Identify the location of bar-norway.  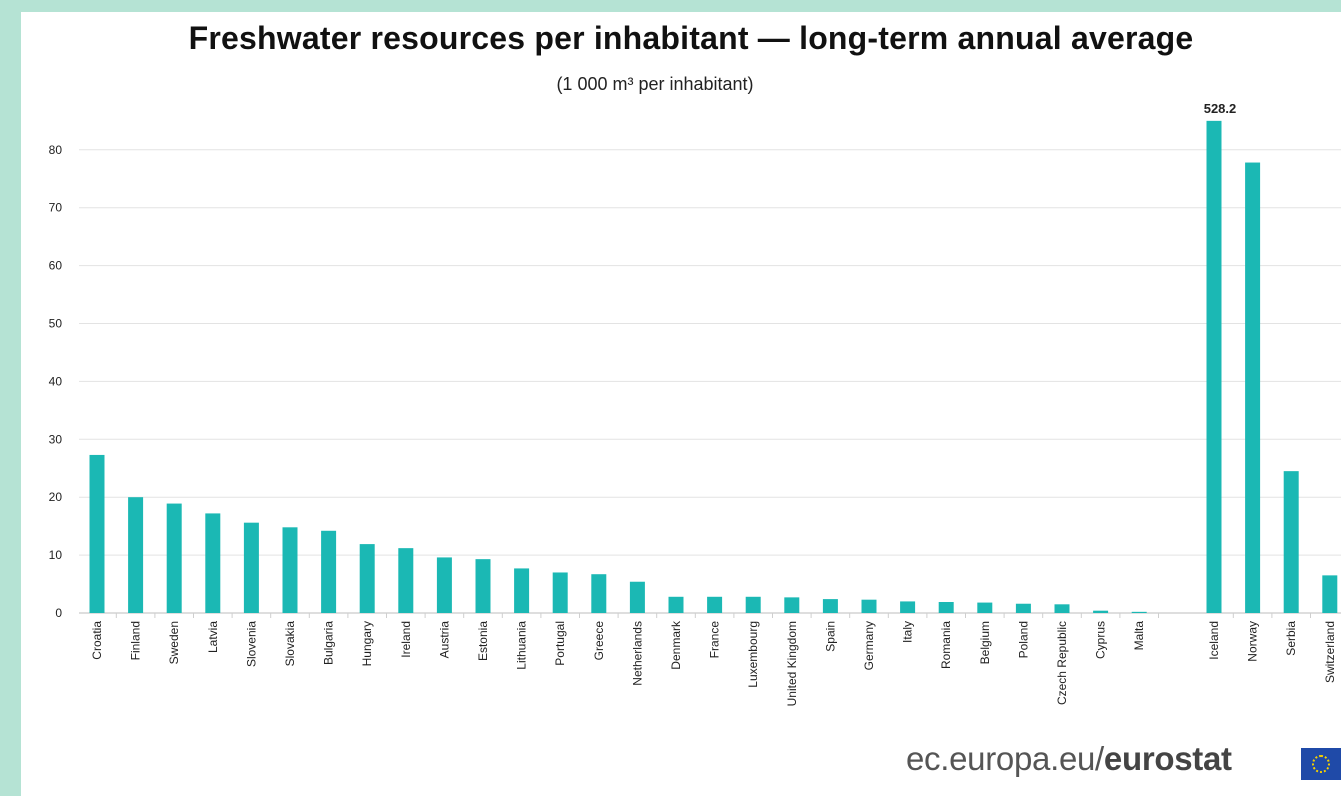
(1253, 387).